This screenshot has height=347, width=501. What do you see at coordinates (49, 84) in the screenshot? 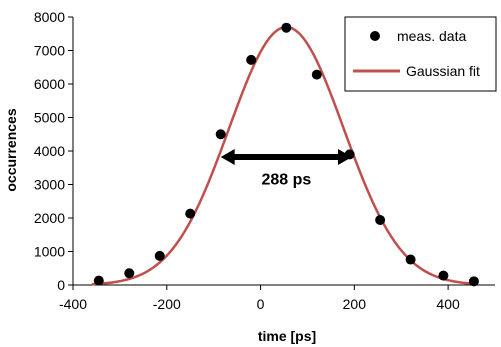
I see `y-tick-label: 6000` at bounding box center [49, 84].